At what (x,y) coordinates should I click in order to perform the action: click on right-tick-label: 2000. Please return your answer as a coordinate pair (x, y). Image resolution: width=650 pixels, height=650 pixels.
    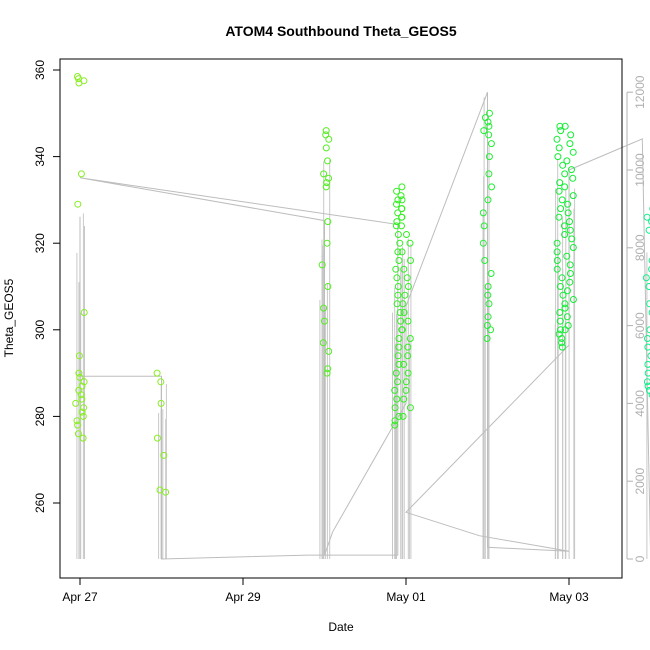
    Looking at the image, I should click on (640, 481).